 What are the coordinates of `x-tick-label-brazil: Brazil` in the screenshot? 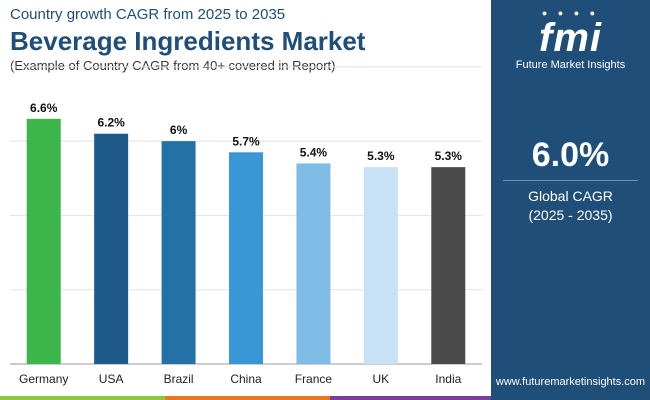 It's located at (179, 379).